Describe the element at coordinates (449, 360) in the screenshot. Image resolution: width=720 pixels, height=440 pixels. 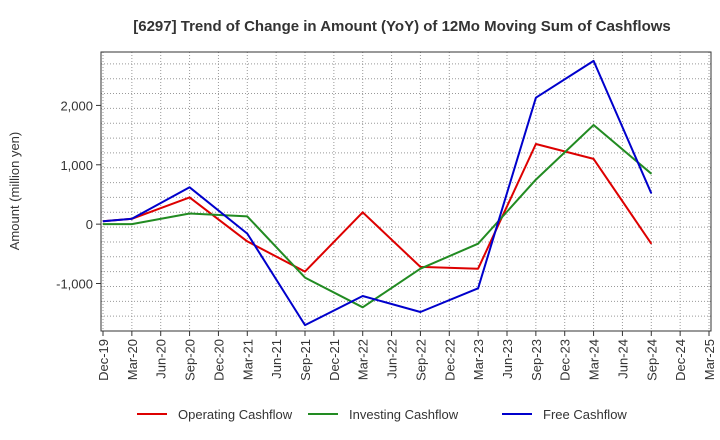
I see `x-tick-label: Dec-22` at that location.